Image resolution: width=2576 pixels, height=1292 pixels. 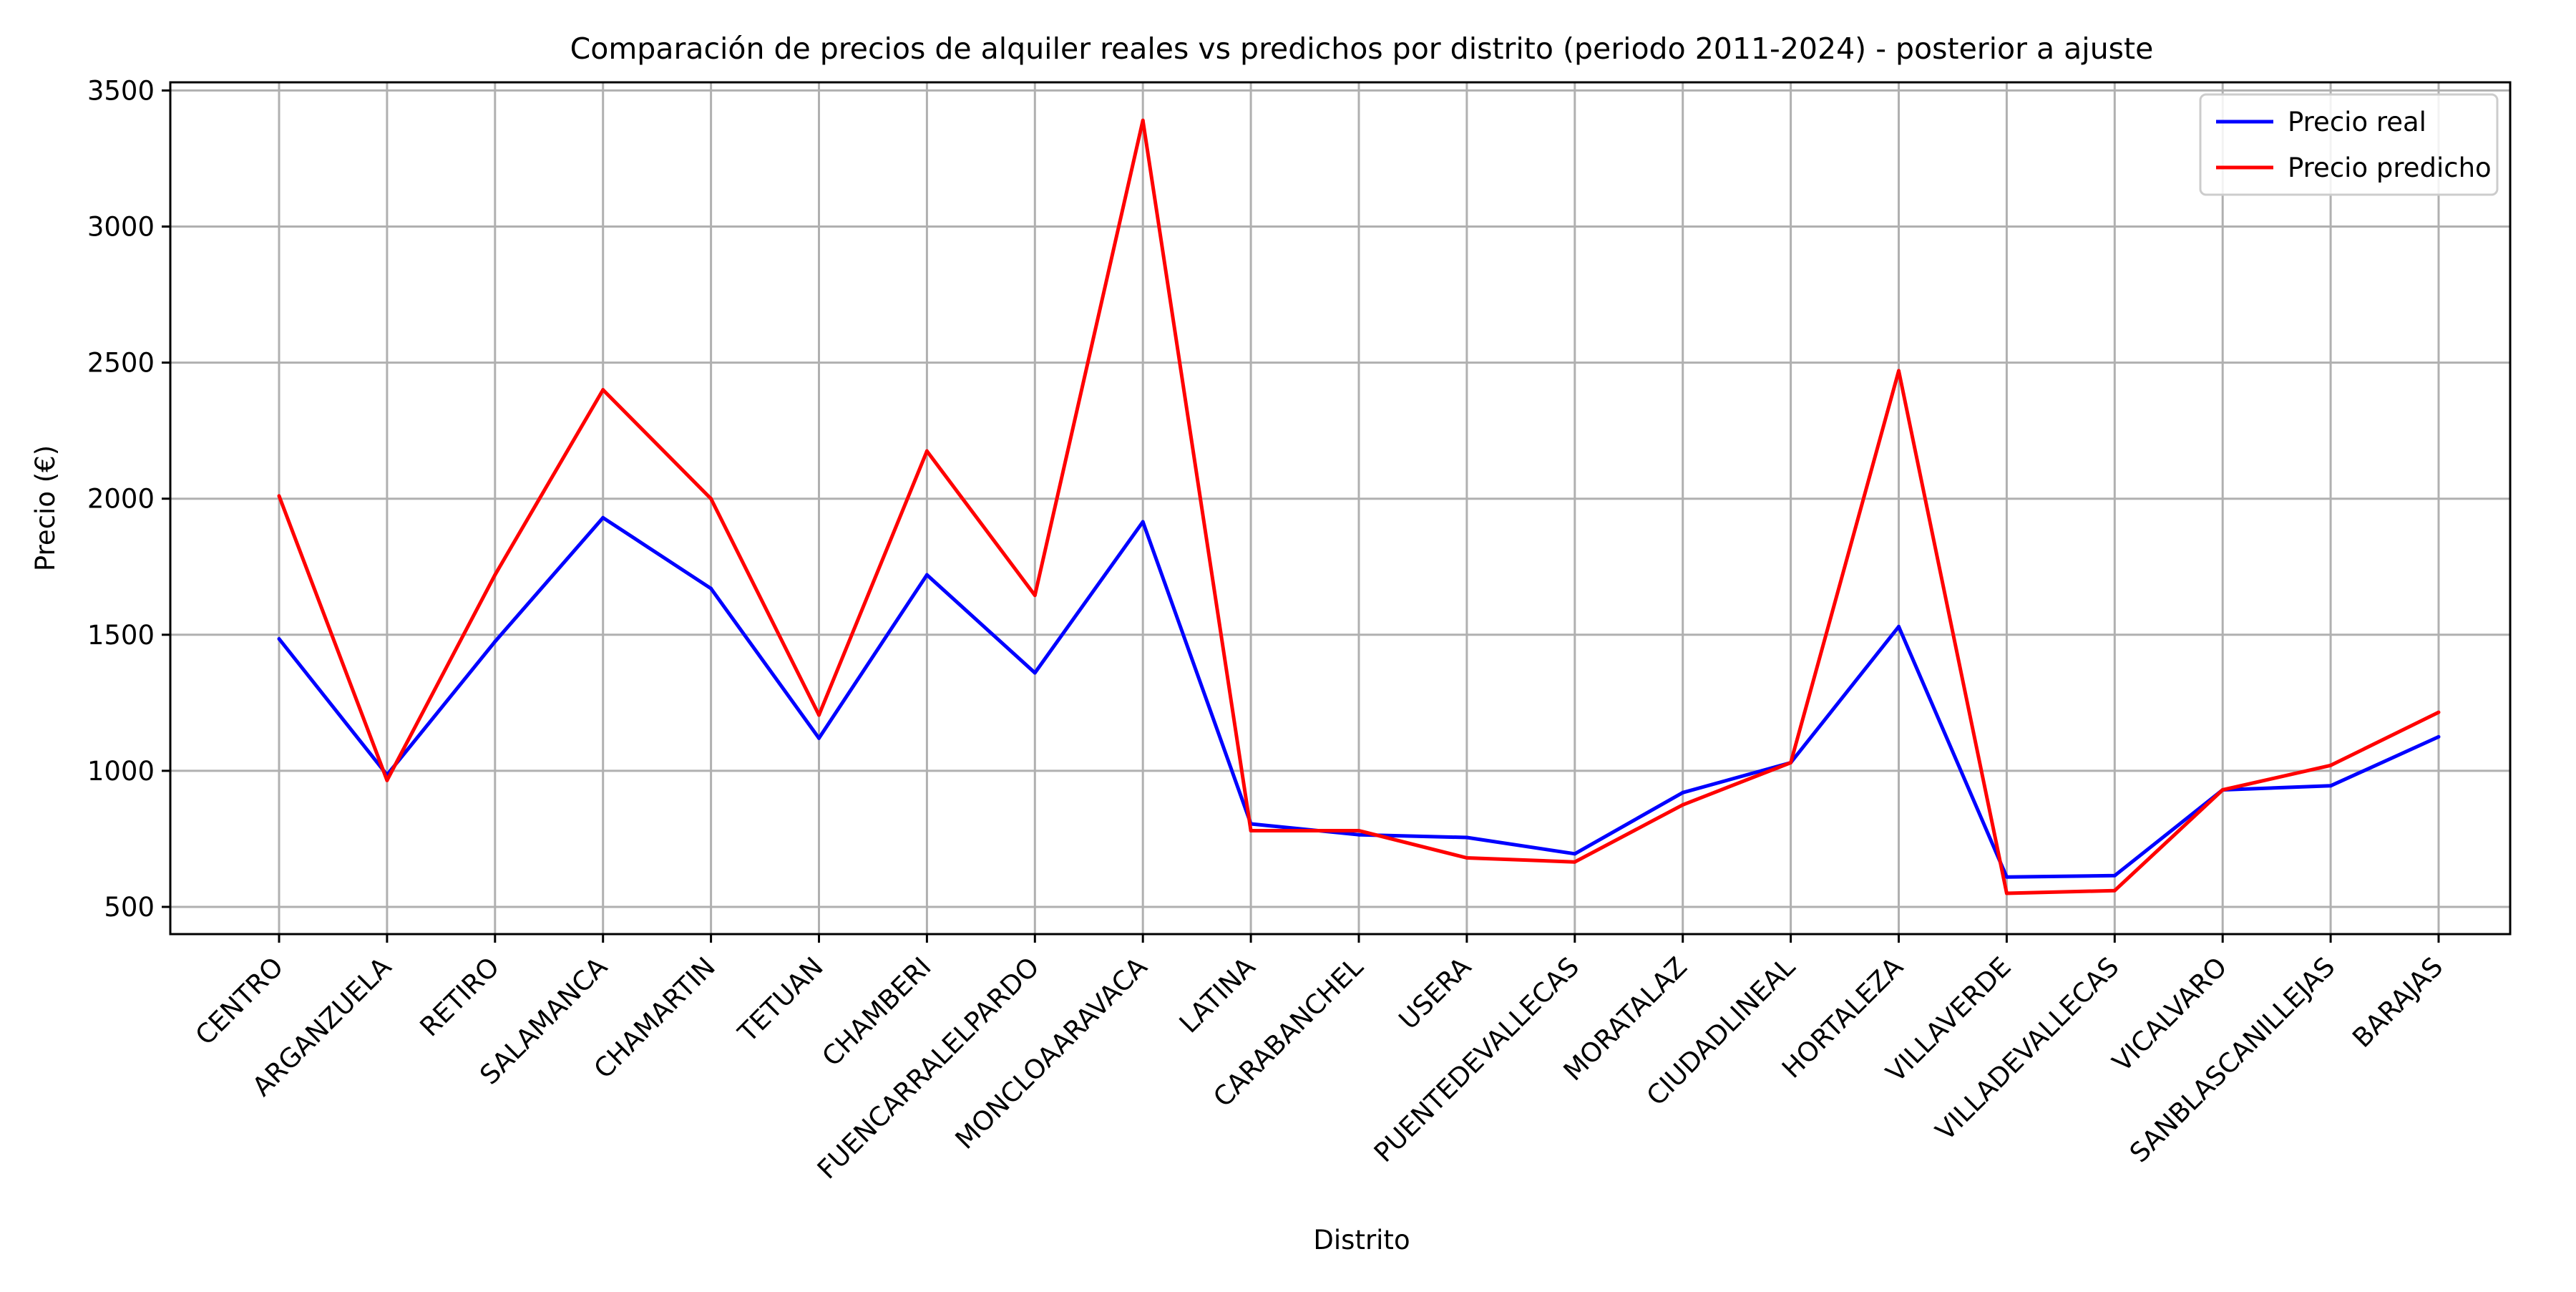 What do you see at coordinates (1435, 993) in the screenshot?
I see `x-tick-label: USERA` at bounding box center [1435, 993].